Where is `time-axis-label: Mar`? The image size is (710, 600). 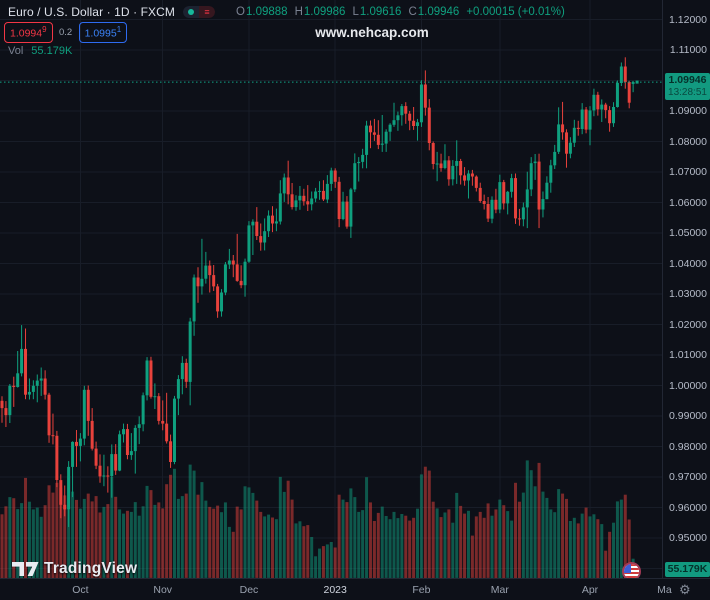
time-axis-label: Mar is located at coordinates (499, 590).